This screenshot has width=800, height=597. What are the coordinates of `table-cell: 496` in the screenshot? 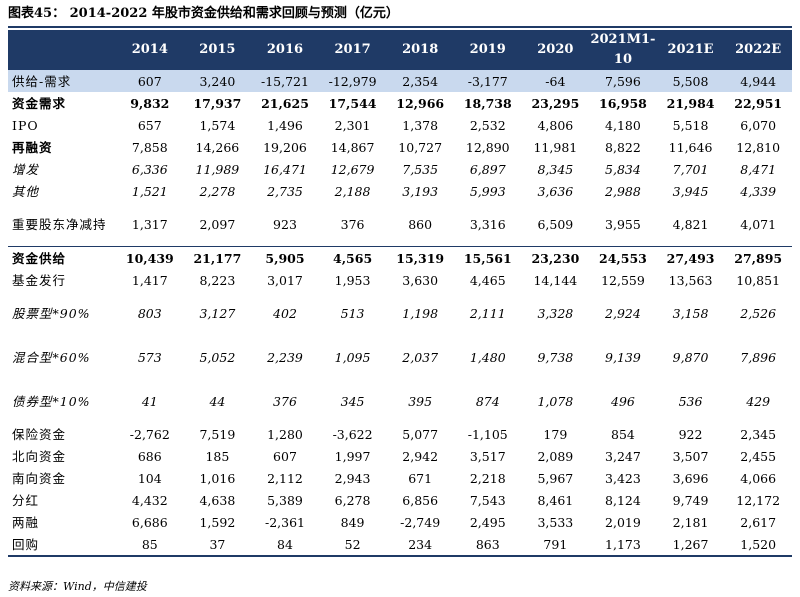 It's located at (623, 401).